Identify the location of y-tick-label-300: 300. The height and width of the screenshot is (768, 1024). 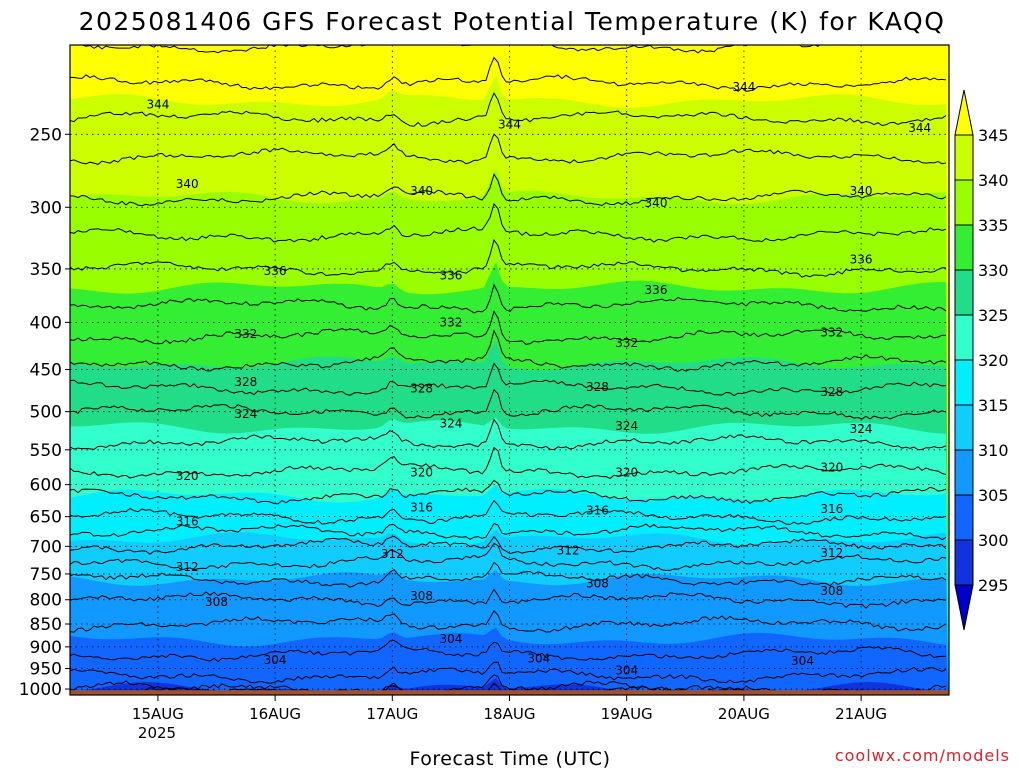
(46, 208).